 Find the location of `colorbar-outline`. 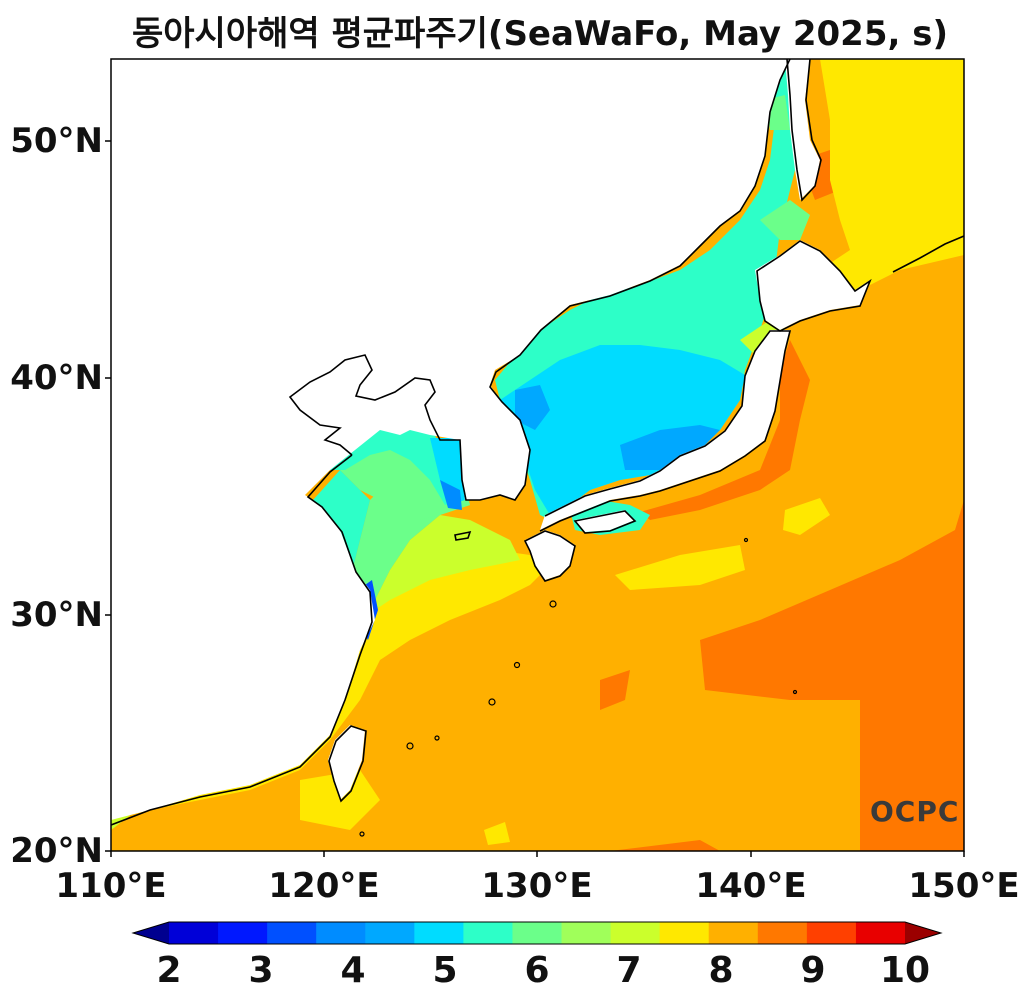

colorbar-outline is located at coordinates (537, 933).